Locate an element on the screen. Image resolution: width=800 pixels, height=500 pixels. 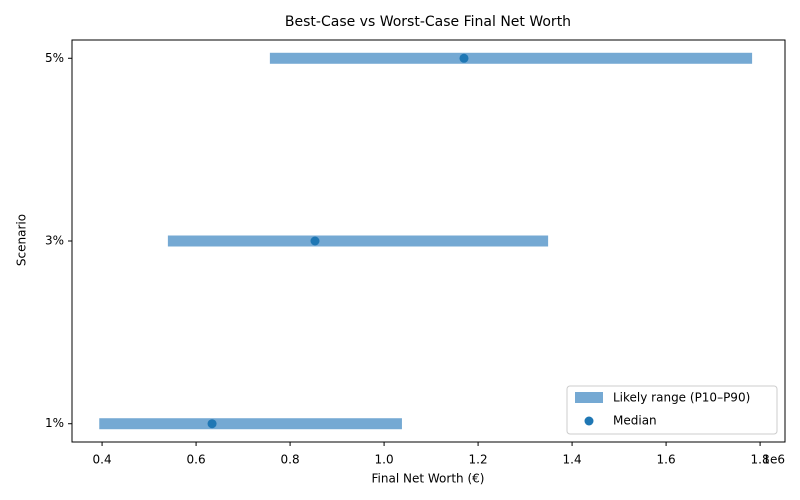
x-tick-label: 1.8 is located at coordinates (760, 460).